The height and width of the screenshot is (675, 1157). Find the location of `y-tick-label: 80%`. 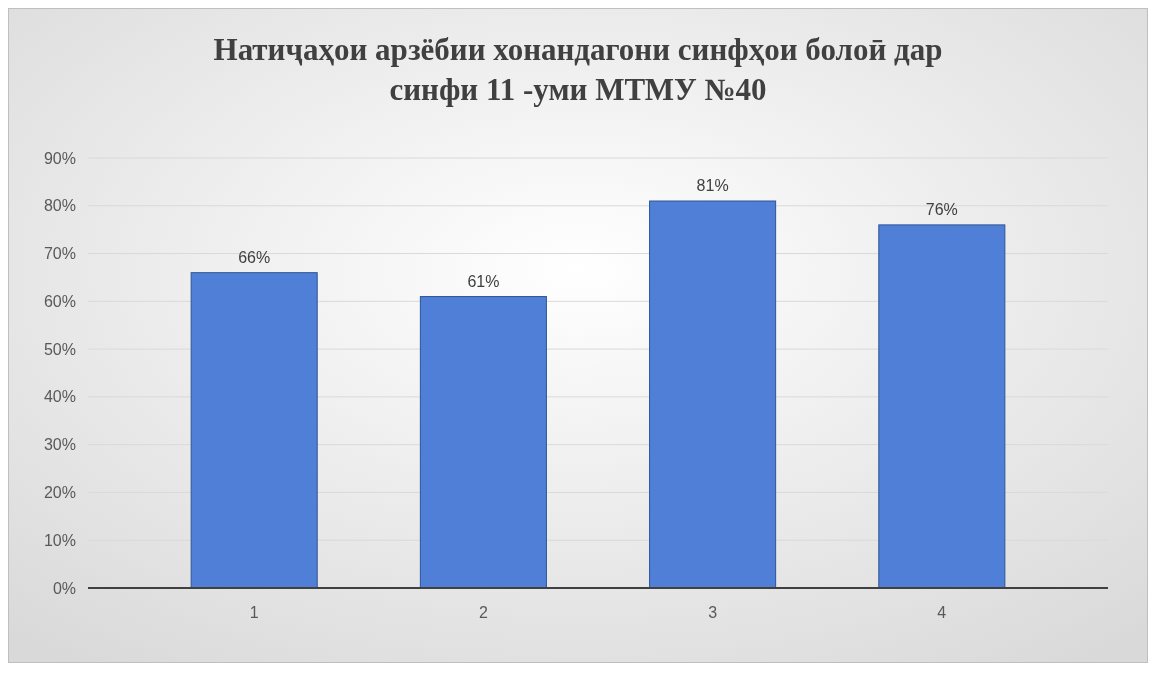

y-tick-label: 80% is located at coordinates (59, 206).